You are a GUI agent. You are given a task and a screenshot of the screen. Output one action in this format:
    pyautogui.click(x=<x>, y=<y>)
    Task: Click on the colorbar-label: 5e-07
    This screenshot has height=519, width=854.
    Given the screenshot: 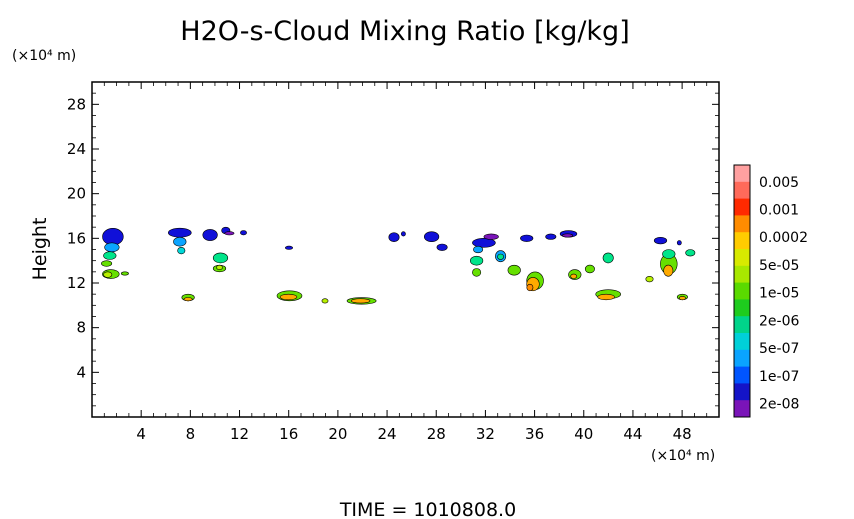 What is the action you would take?
    pyautogui.click(x=779, y=349)
    